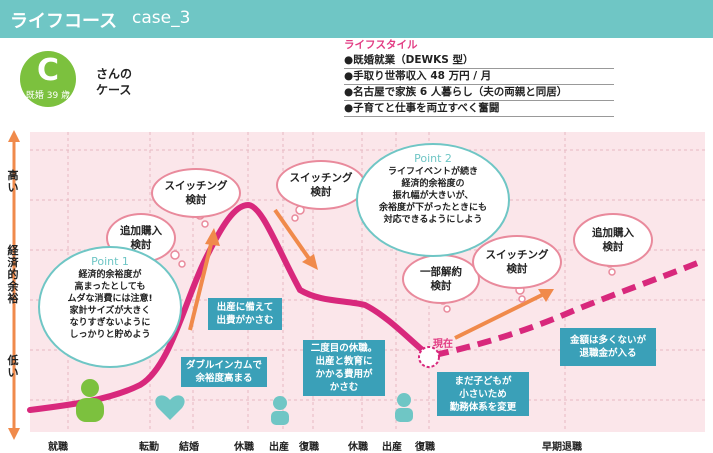 The image size is (713, 453). I want to click on now-label: 現在, so click(443, 344).